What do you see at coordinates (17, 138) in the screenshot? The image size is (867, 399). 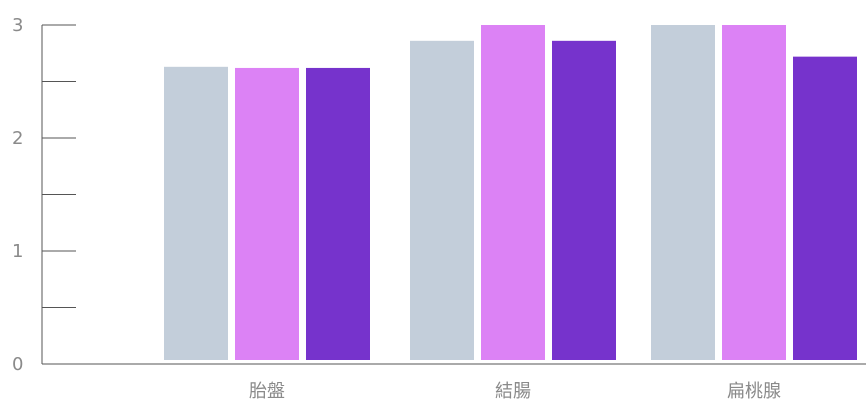 I see `y-tick-label: 2` at bounding box center [17, 138].